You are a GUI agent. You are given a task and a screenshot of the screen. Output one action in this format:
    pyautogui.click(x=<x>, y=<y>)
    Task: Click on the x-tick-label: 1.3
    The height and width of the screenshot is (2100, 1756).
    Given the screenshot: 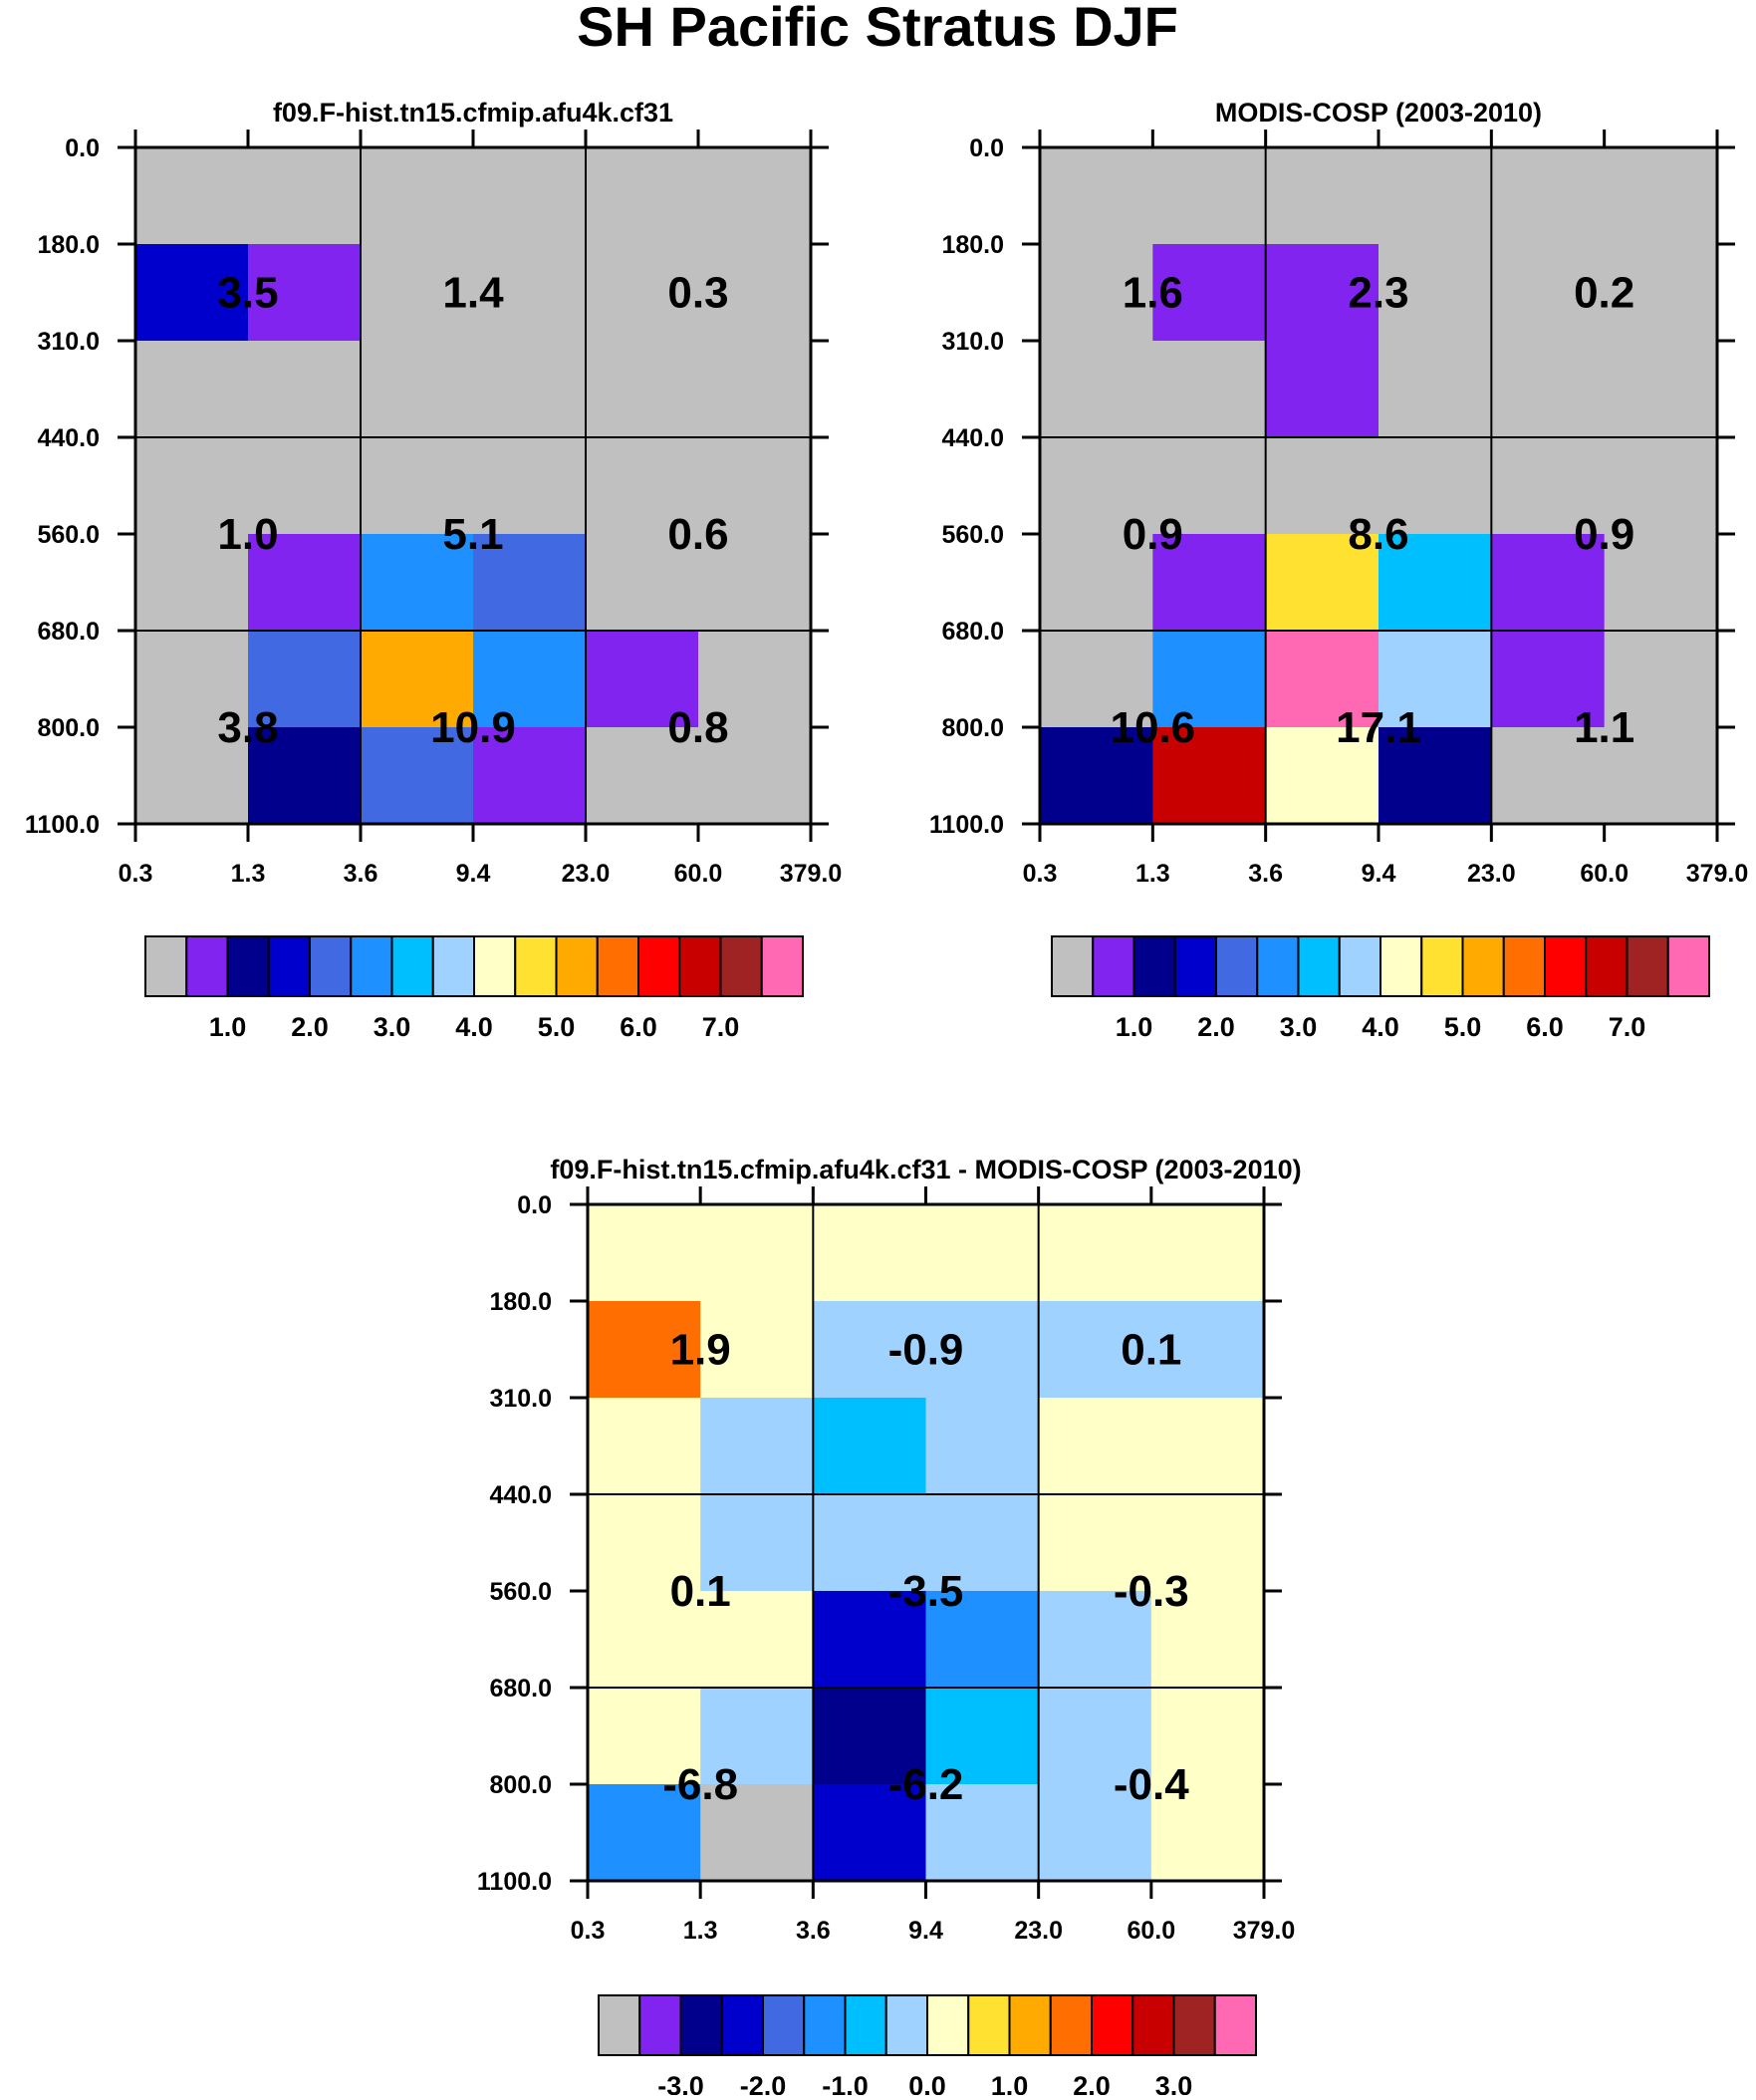 What is the action you would take?
    pyautogui.click(x=1152, y=874)
    